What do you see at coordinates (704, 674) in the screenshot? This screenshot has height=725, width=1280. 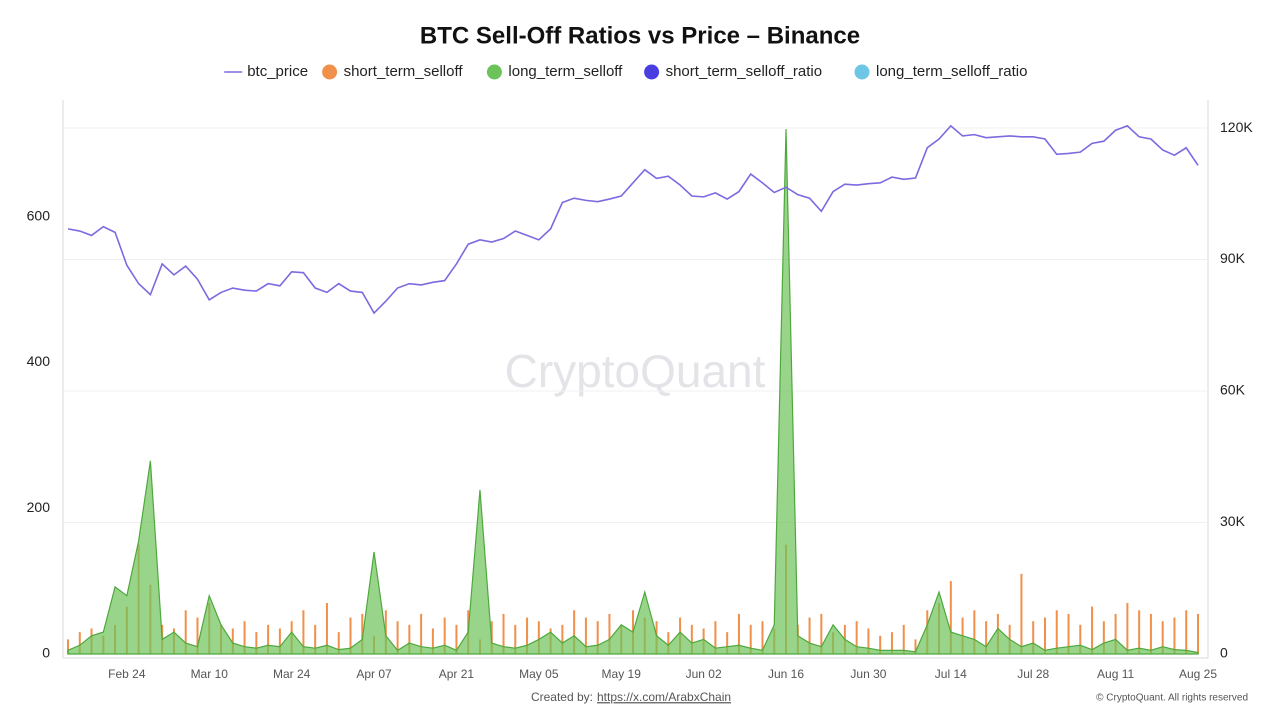 I see `x-tick-label: Jun 02` at bounding box center [704, 674].